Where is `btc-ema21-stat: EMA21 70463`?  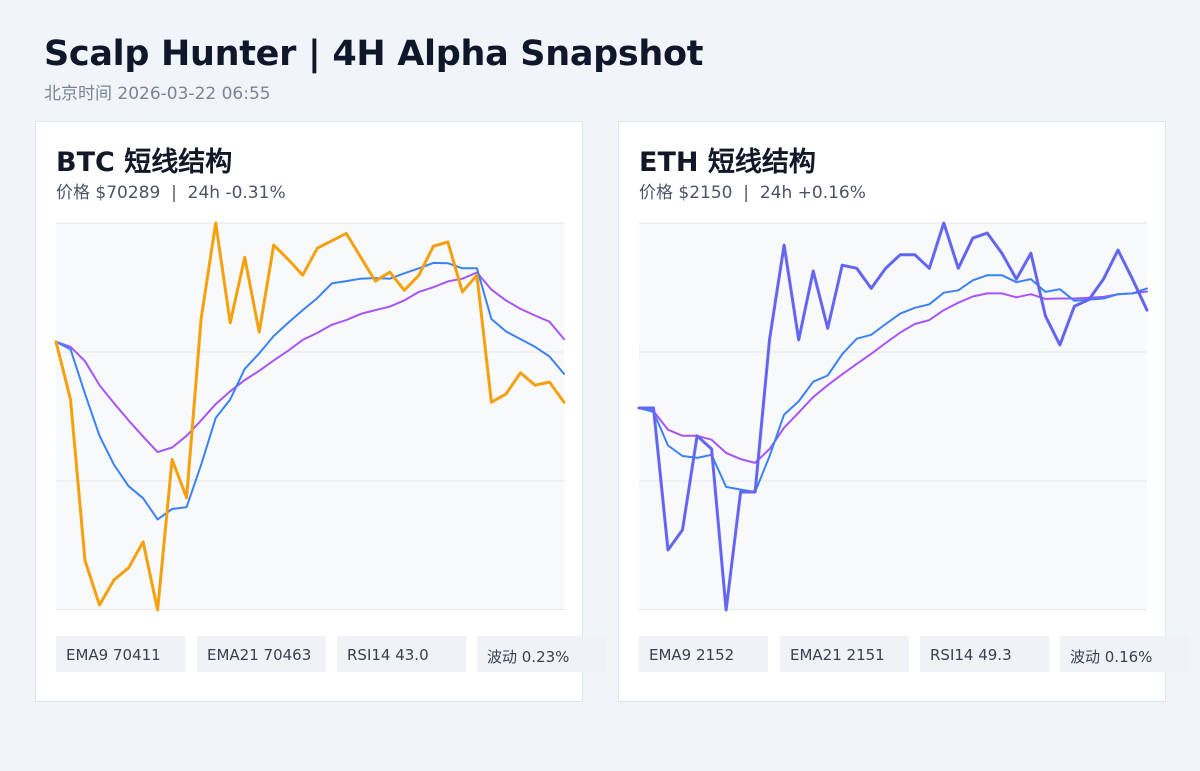
btc-ema21-stat: EMA21 70463 is located at coordinates (261, 654).